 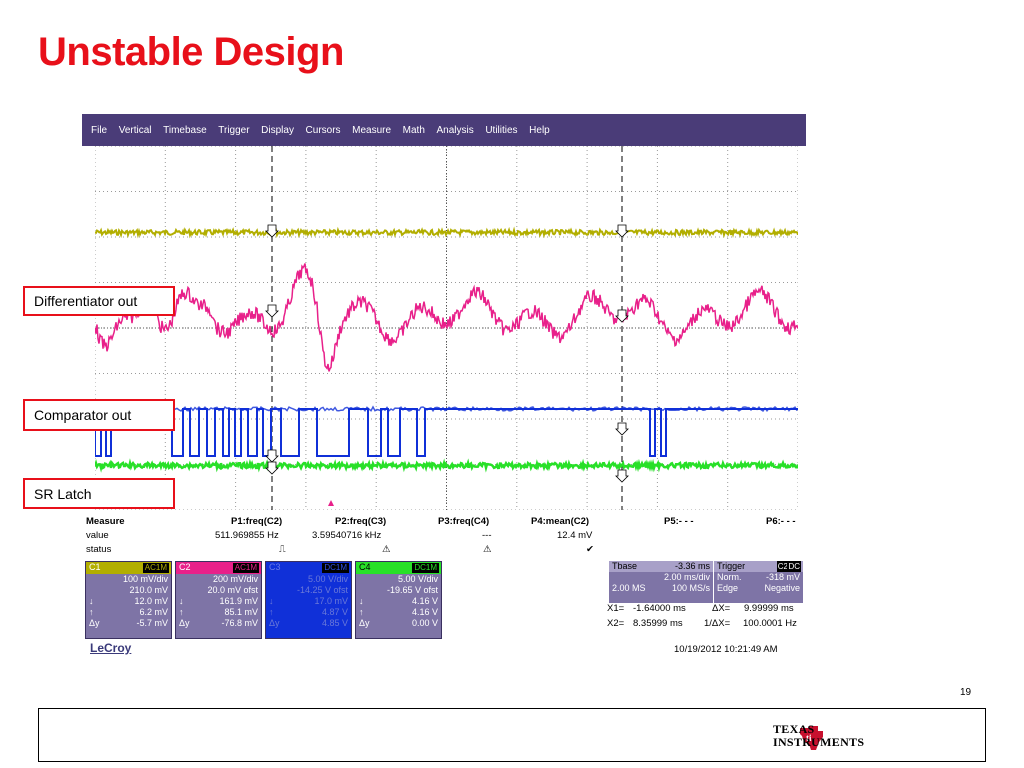 I want to click on trigger-label: Trigger, so click(x=731, y=566).